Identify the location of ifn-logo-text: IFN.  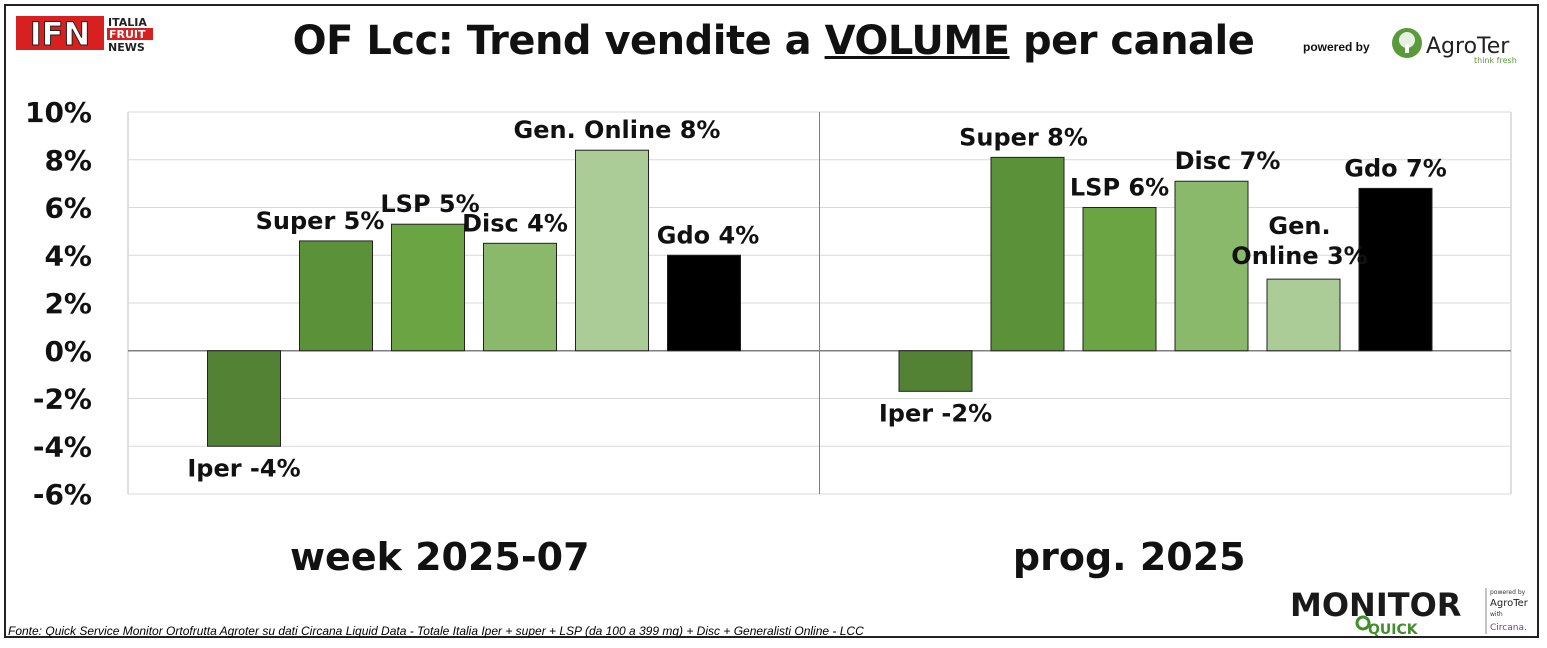
(60, 34).